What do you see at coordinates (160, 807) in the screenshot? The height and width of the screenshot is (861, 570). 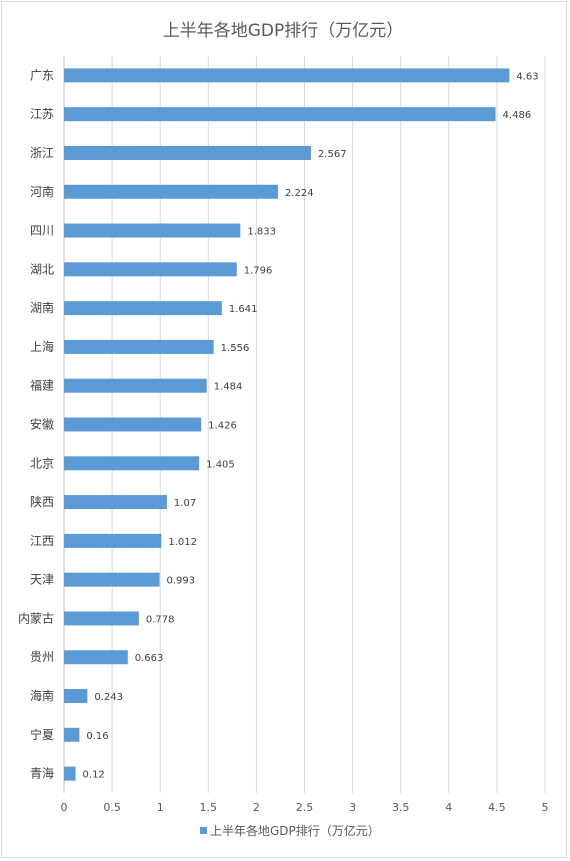 I see `x-tick-label: 1` at bounding box center [160, 807].